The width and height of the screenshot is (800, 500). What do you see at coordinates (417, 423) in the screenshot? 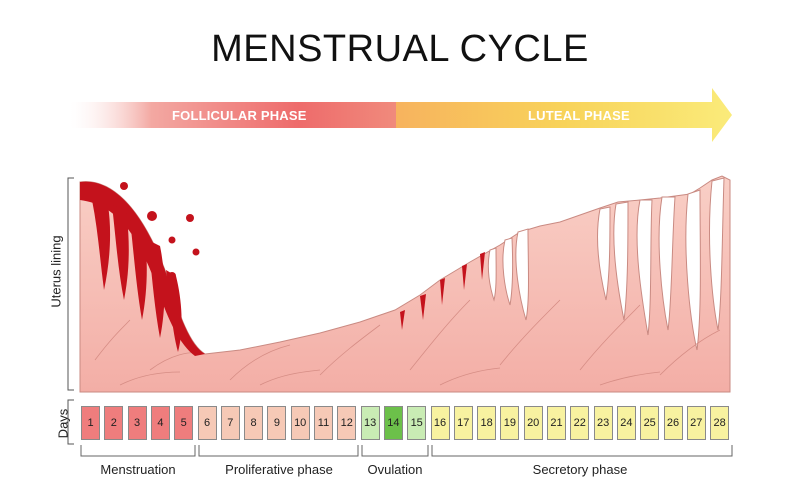
I see `day-box: 15` at bounding box center [417, 423].